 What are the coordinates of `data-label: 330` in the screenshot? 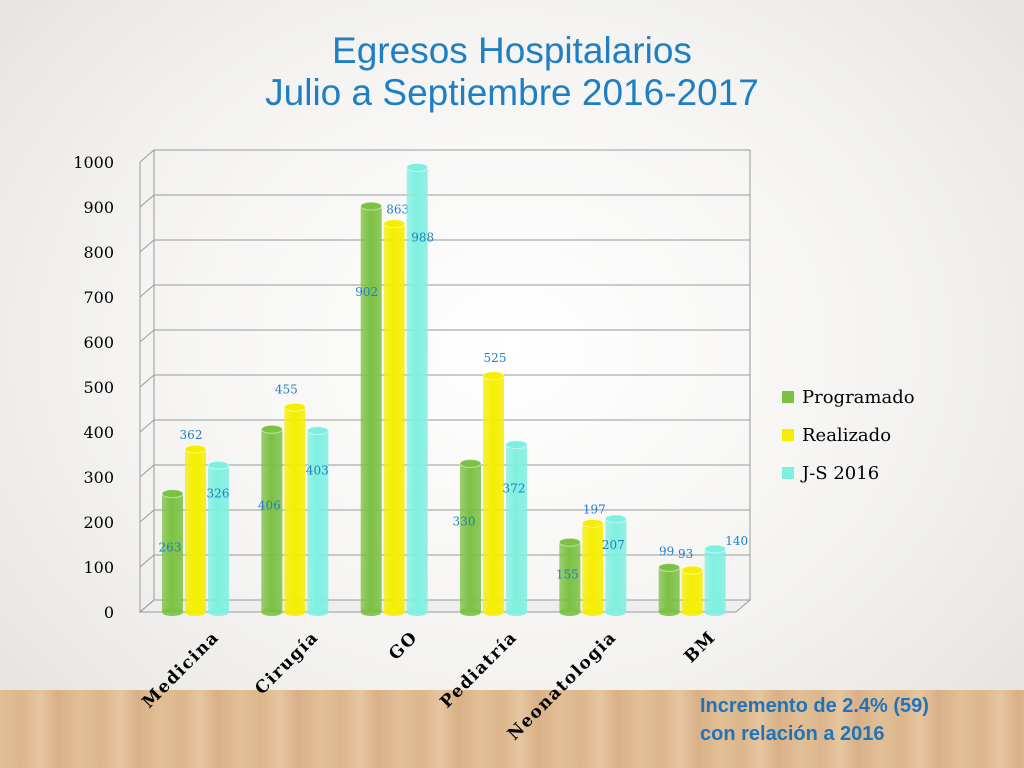 It's located at (464, 522).